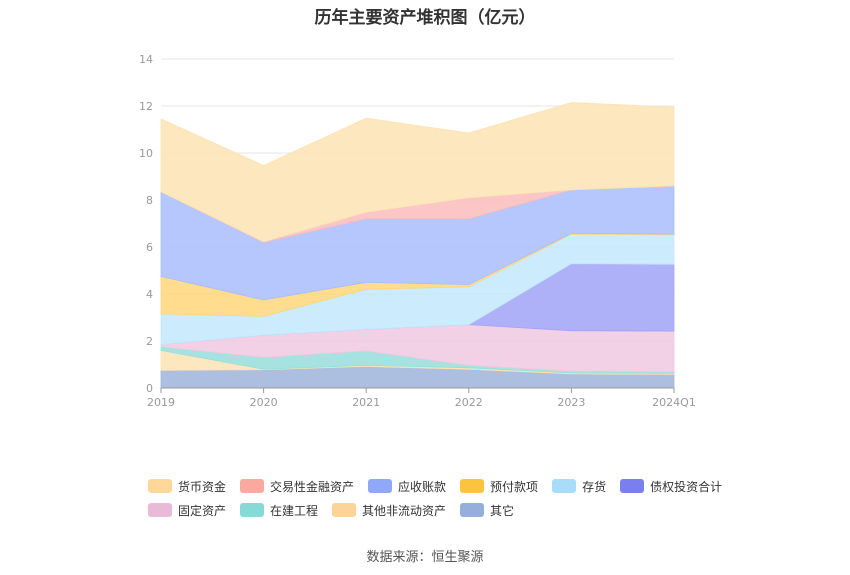  Describe the element at coordinates (448, 486) in the screenshot. I see `legend-row: 货币资金 交易性金融资产 应收账款 预付款项 存货 债权投资合计` at that location.